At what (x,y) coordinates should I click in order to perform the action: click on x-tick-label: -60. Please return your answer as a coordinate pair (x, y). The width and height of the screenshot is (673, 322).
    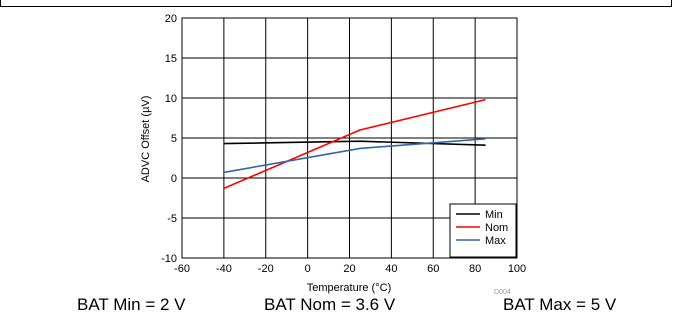
    Looking at the image, I should click on (182, 269).